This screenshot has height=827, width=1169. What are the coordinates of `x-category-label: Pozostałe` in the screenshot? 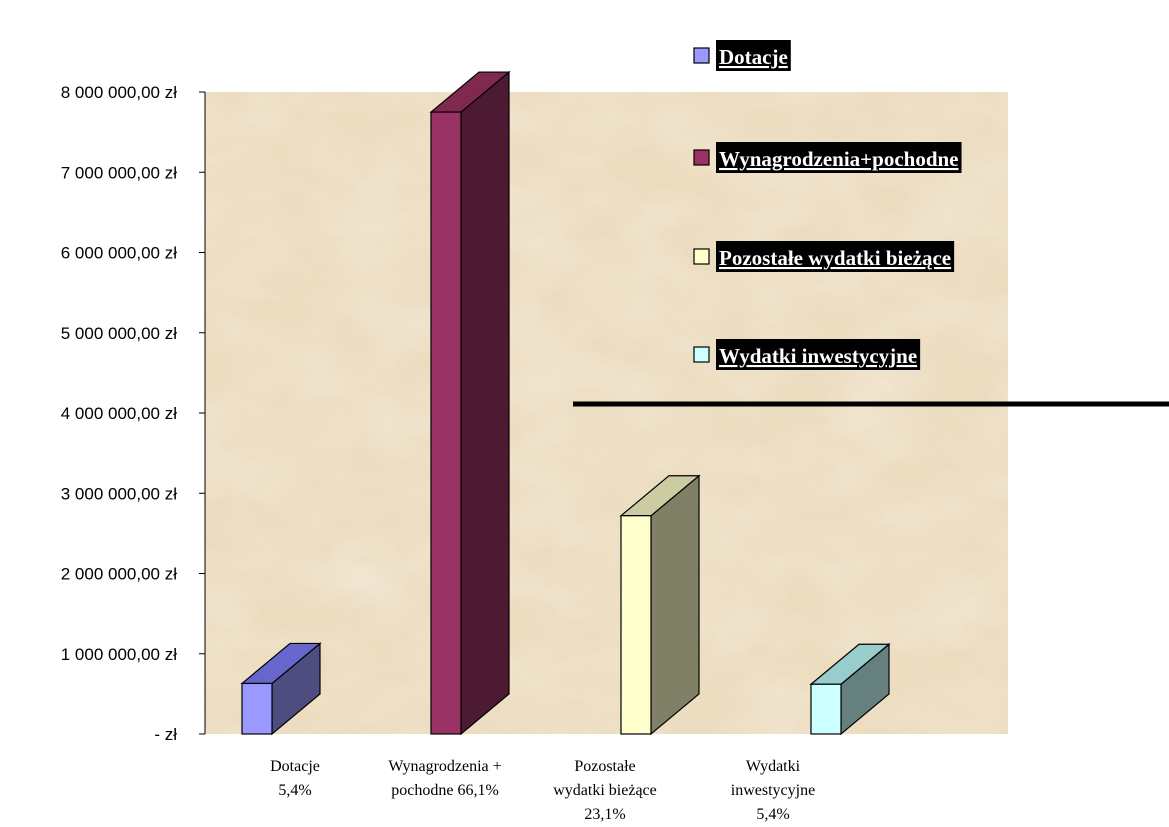 It's located at (604, 766).